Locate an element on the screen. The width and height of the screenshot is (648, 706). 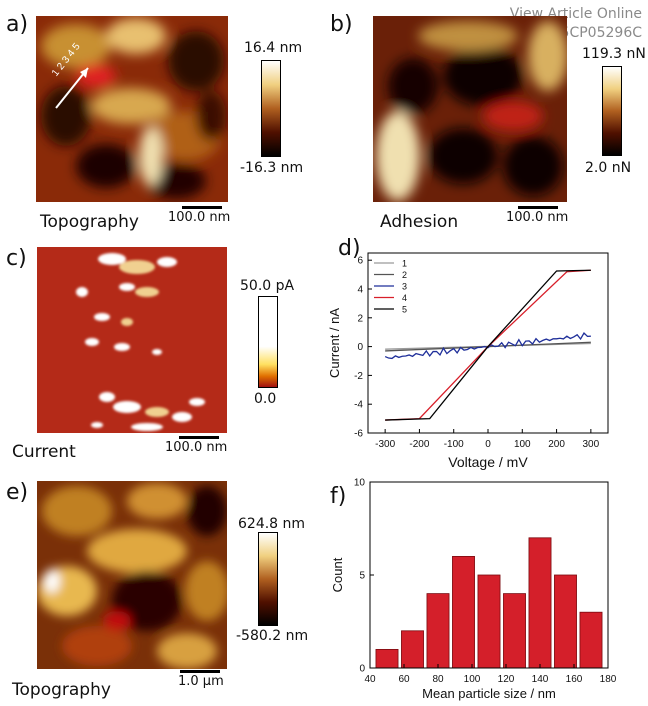
panel-b-colorbar-max: 119.3 nN is located at coordinates (614, 54).